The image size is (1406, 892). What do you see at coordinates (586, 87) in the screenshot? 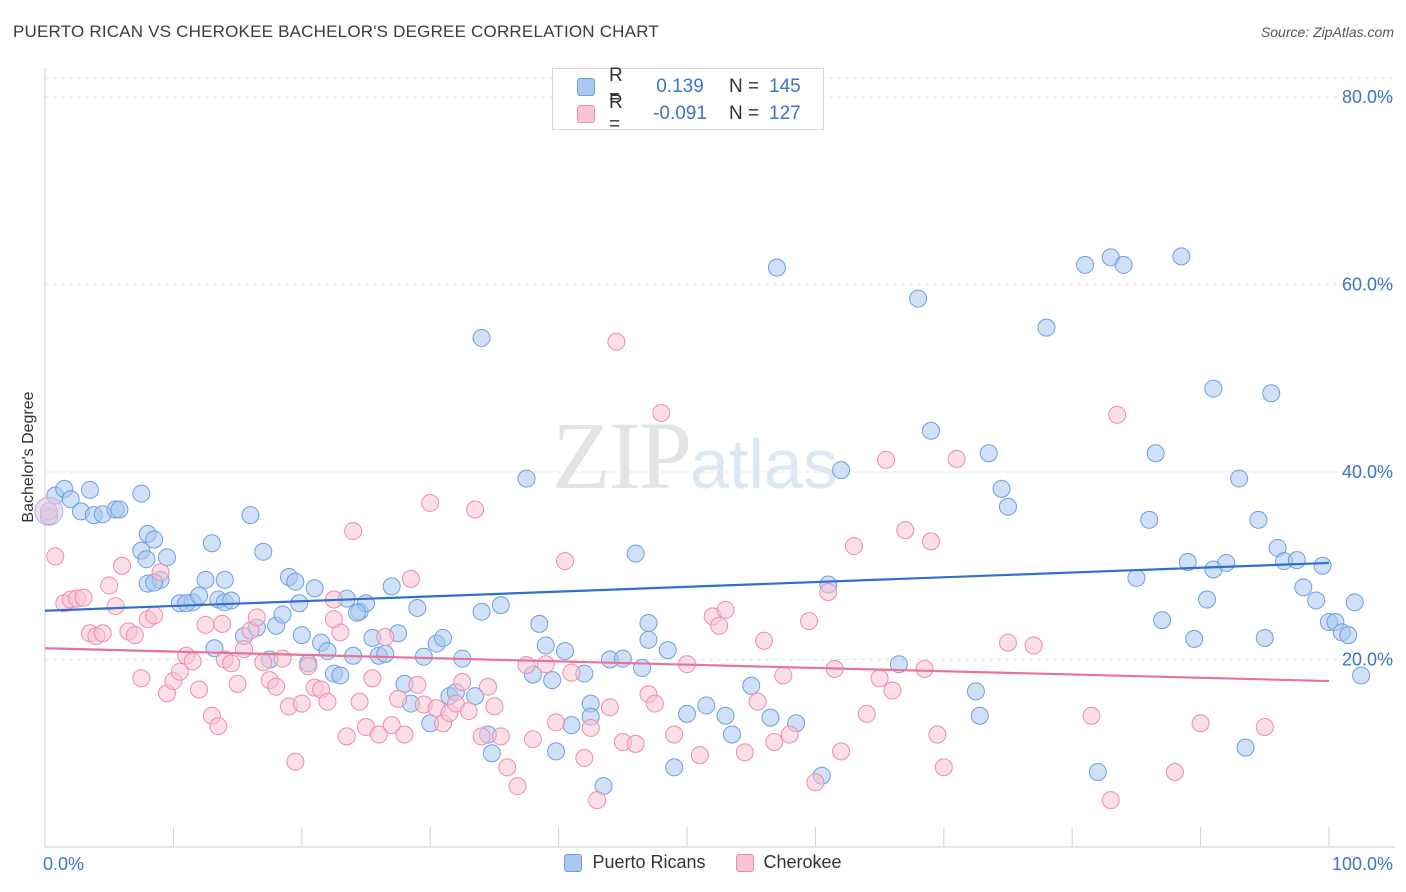
I see `legend-swatch-puerto-ricans` at bounding box center [586, 87].